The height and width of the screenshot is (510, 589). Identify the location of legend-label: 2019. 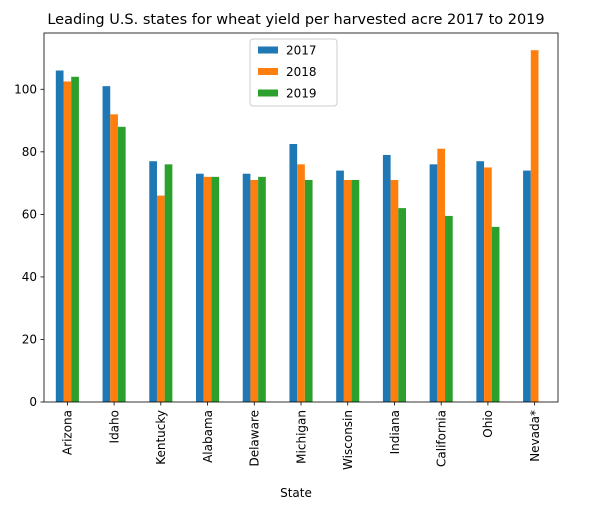
(301, 93).